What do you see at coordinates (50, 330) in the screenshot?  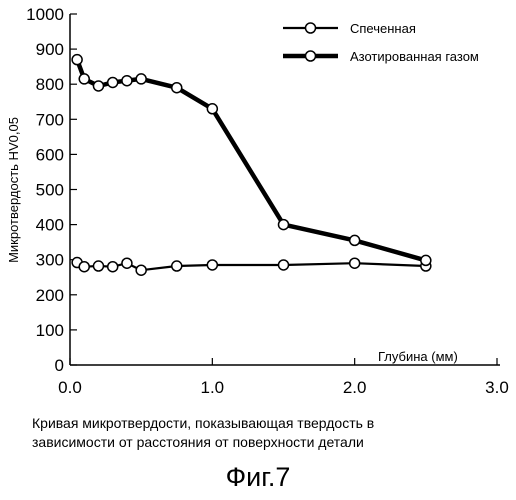 I see `y-tick-label: 100` at bounding box center [50, 330].